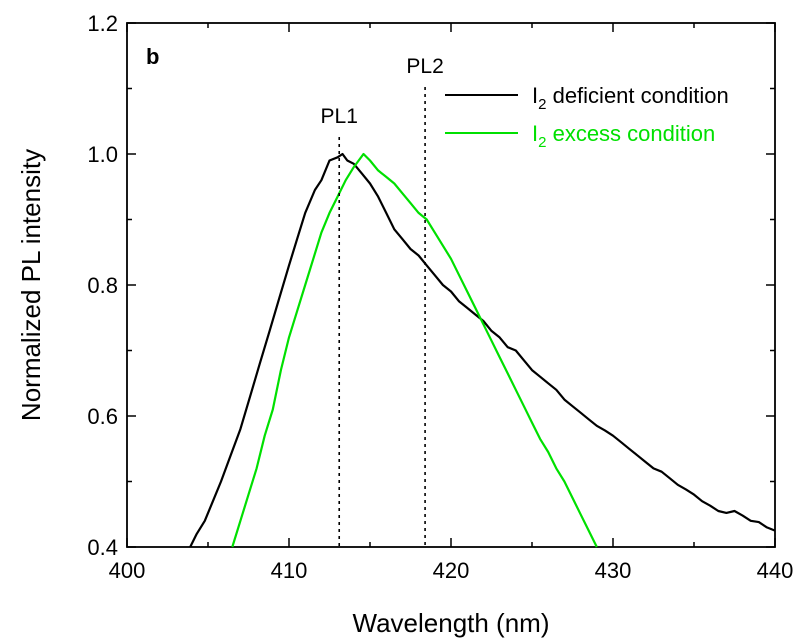  I want to click on x-tick-label: 430, so click(613, 570).